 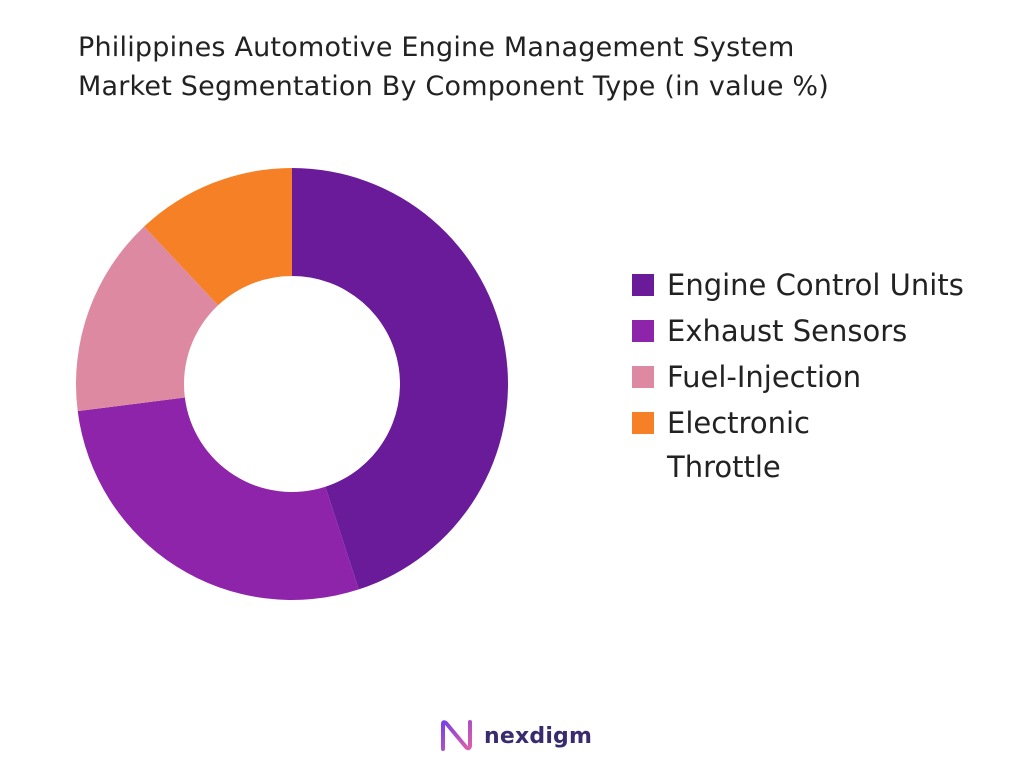 What do you see at coordinates (643, 331) in the screenshot?
I see `legend-swatch-exhaust-sensors` at bounding box center [643, 331].